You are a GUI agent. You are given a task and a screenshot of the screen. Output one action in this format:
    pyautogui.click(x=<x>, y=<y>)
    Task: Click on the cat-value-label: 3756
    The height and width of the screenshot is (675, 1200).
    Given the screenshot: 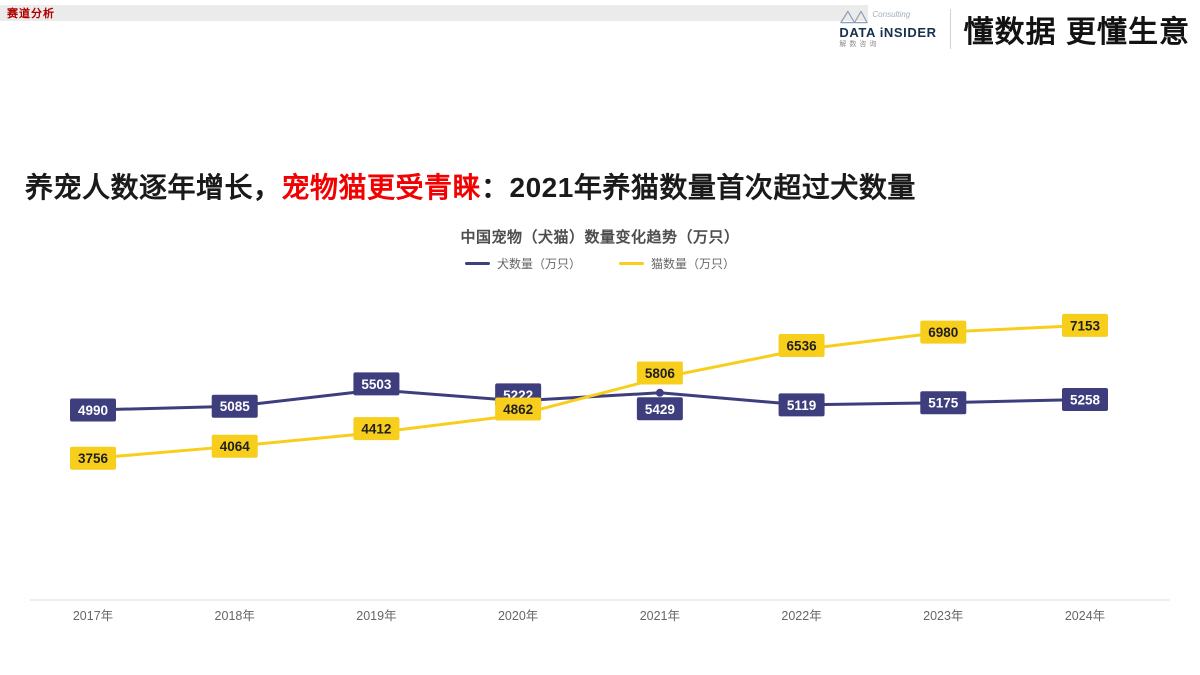 What is the action you would take?
    pyautogui.click(x=93, y=458)
    